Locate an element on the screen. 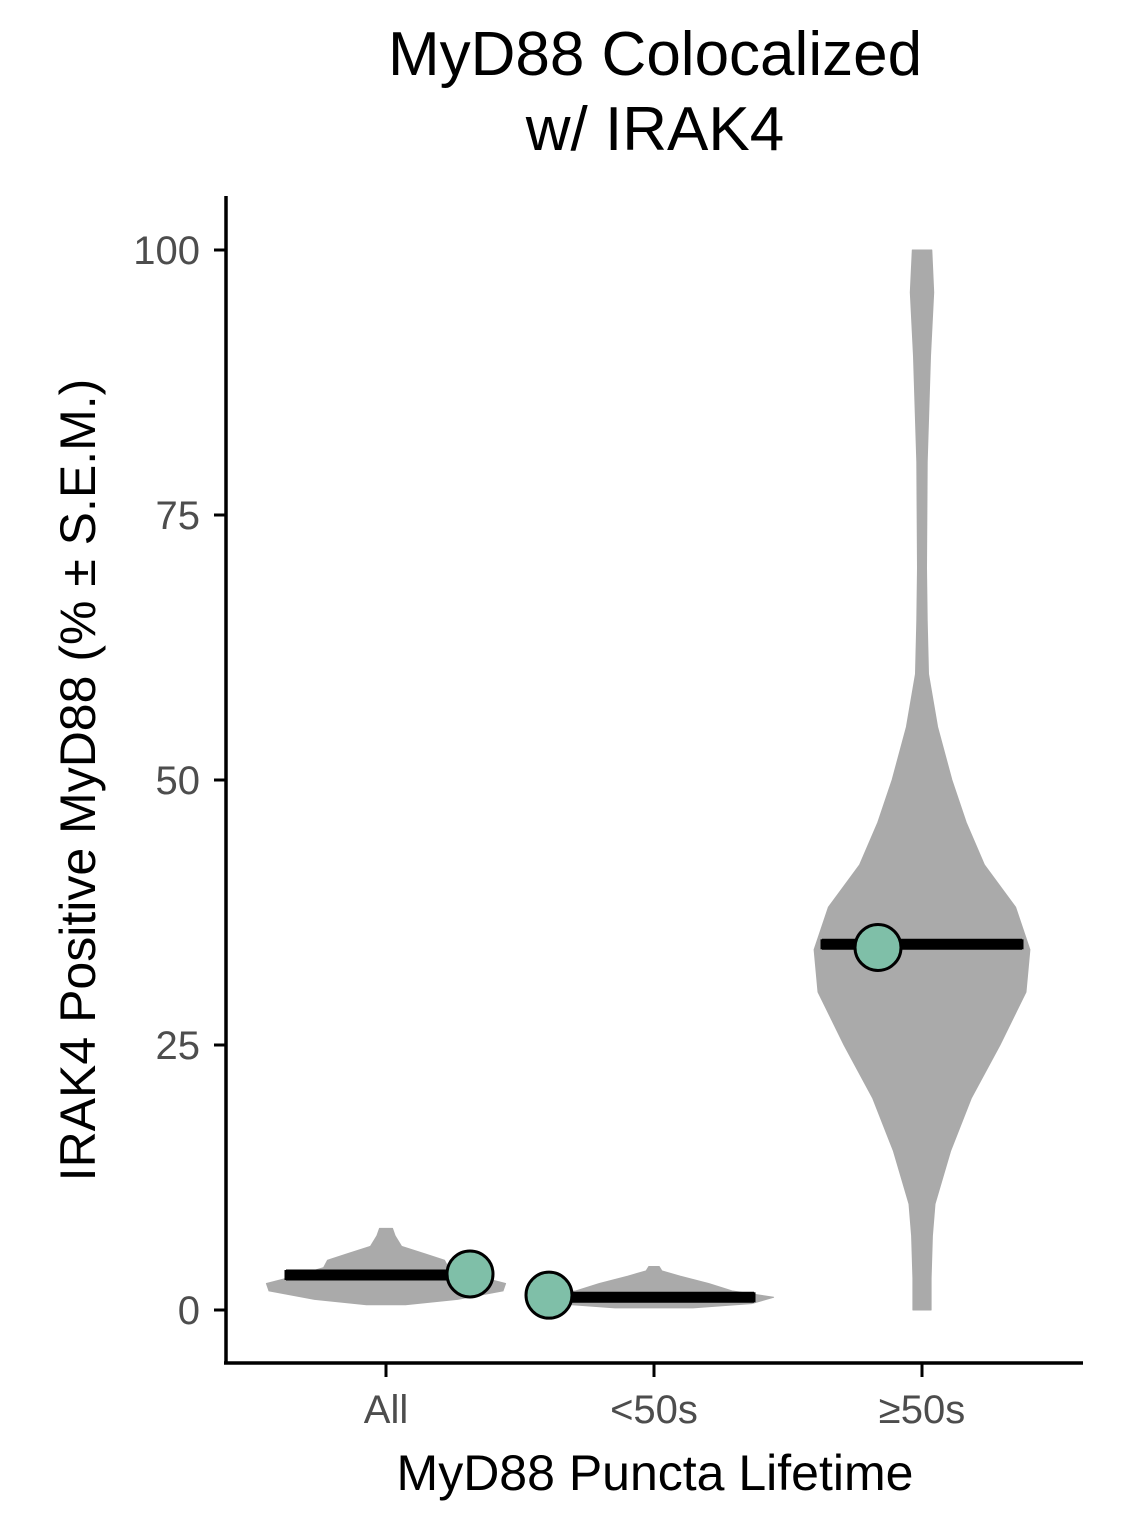 This screenshot has height=1530, width=1128. y-axis-label: IRAK4 Positive MyD88 (% ± S.E.M.) is located at coordinates (78, 780).